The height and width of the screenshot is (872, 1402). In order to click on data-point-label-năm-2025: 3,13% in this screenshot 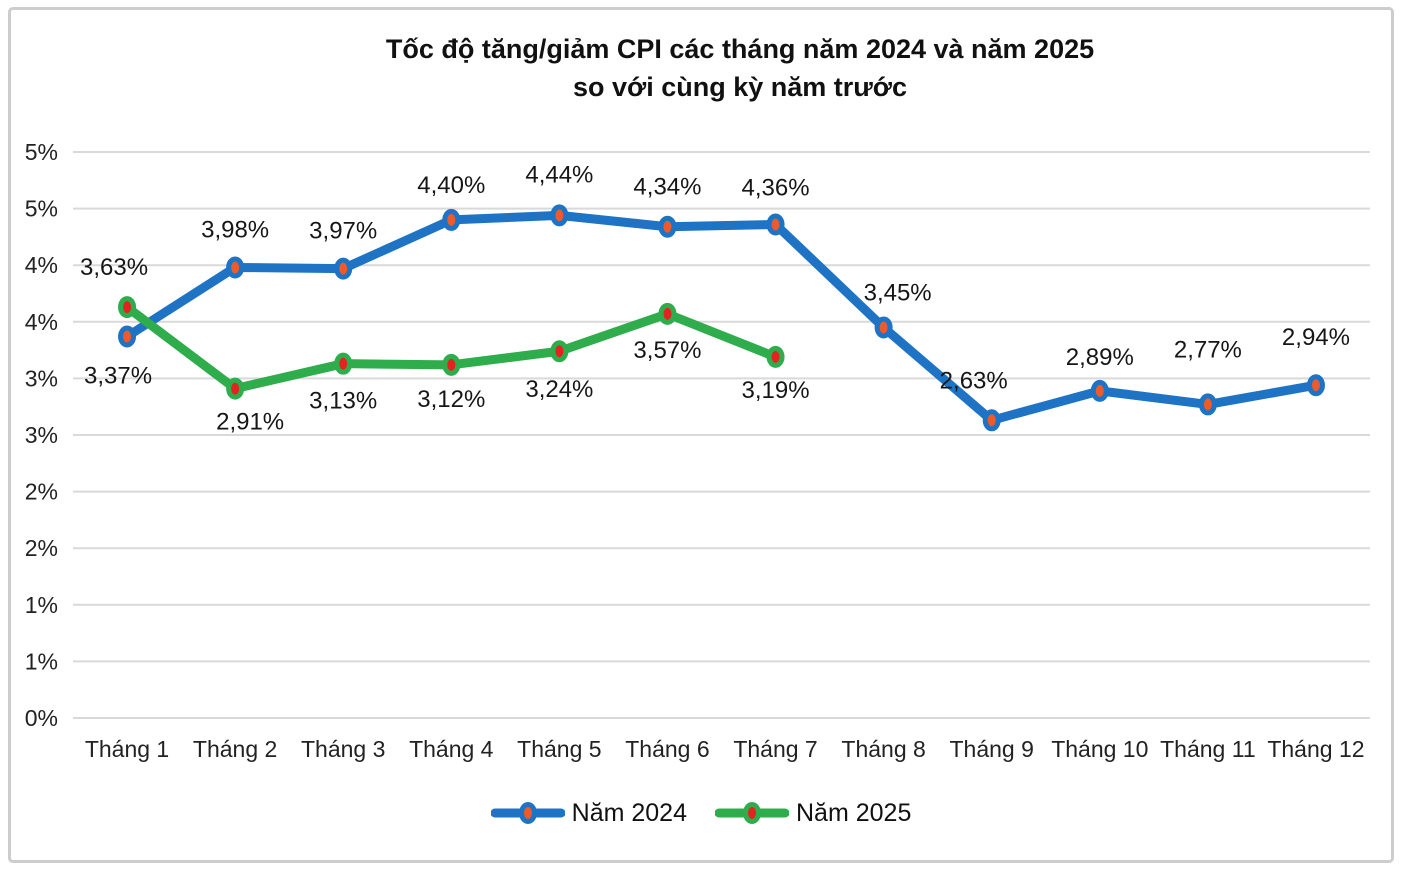, I will do `click(343, 401)`.